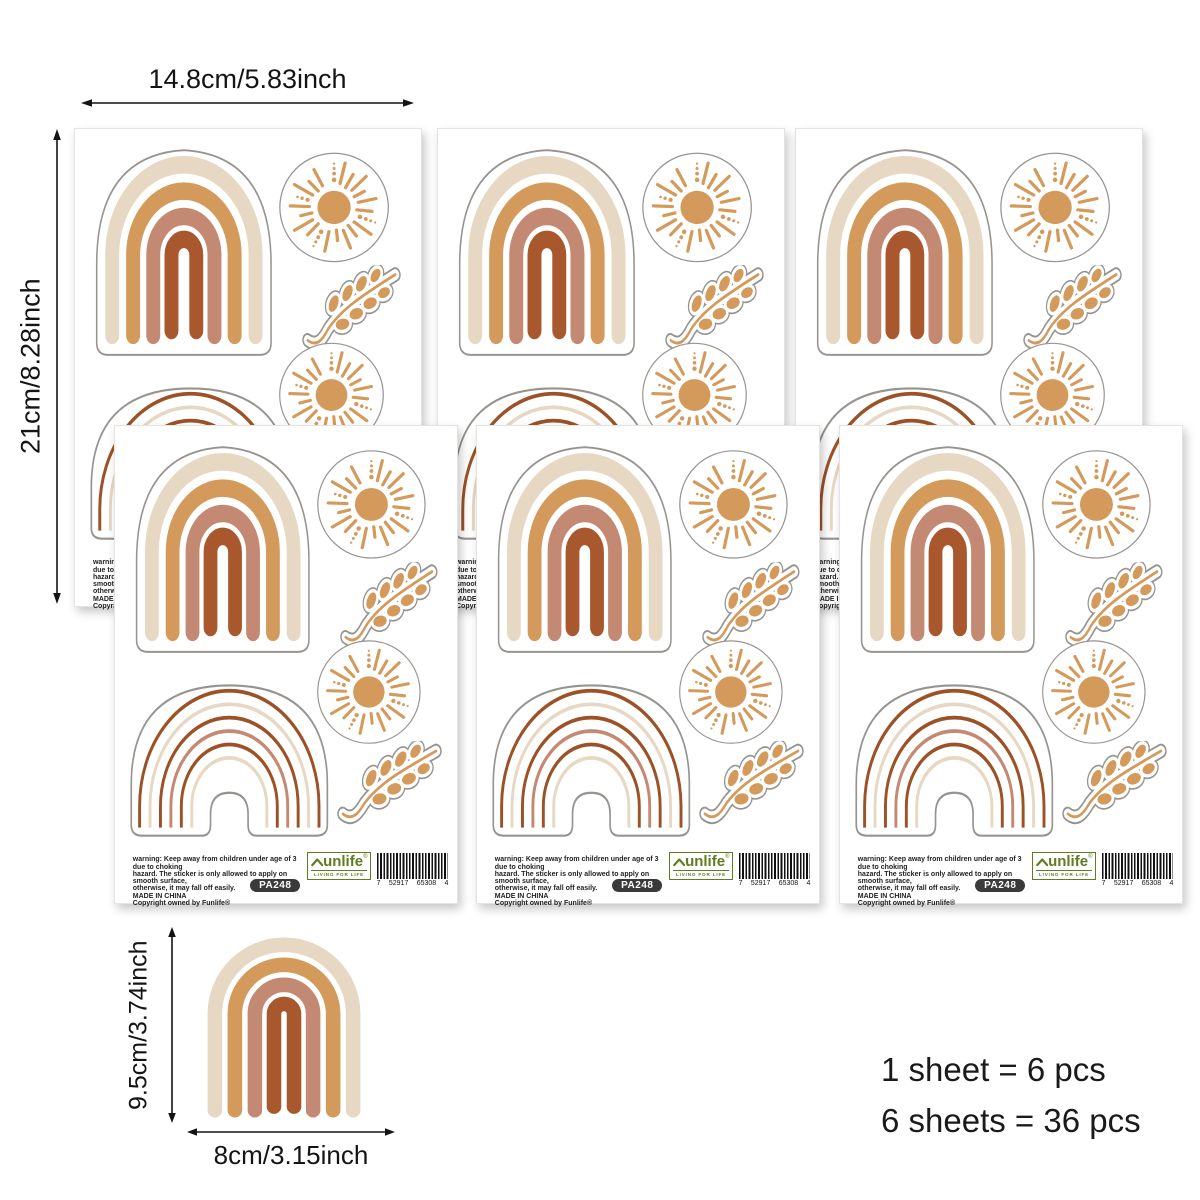 Image resolution: width=1200 pixels, height=1200 pixels. Describe the element at coordinates (284, 1023) in the screenshot. I see `single-rainbow-sticker` at that location.